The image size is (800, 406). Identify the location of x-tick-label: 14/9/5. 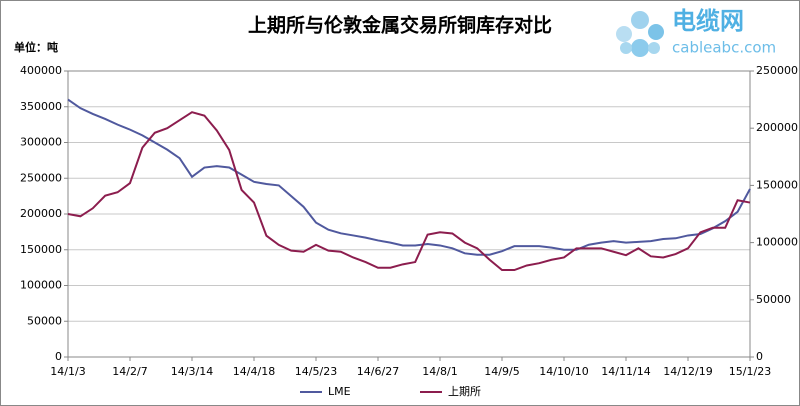
(501, 371).